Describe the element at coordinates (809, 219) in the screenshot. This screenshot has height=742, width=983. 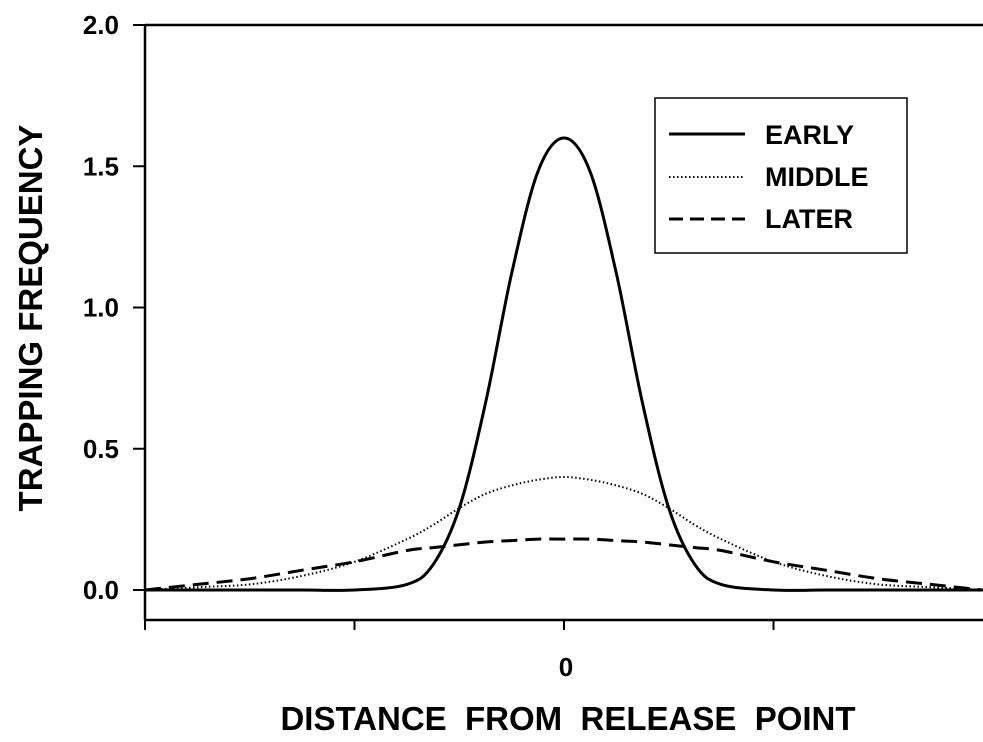
I see `legend-label-later: LATER` at that location.